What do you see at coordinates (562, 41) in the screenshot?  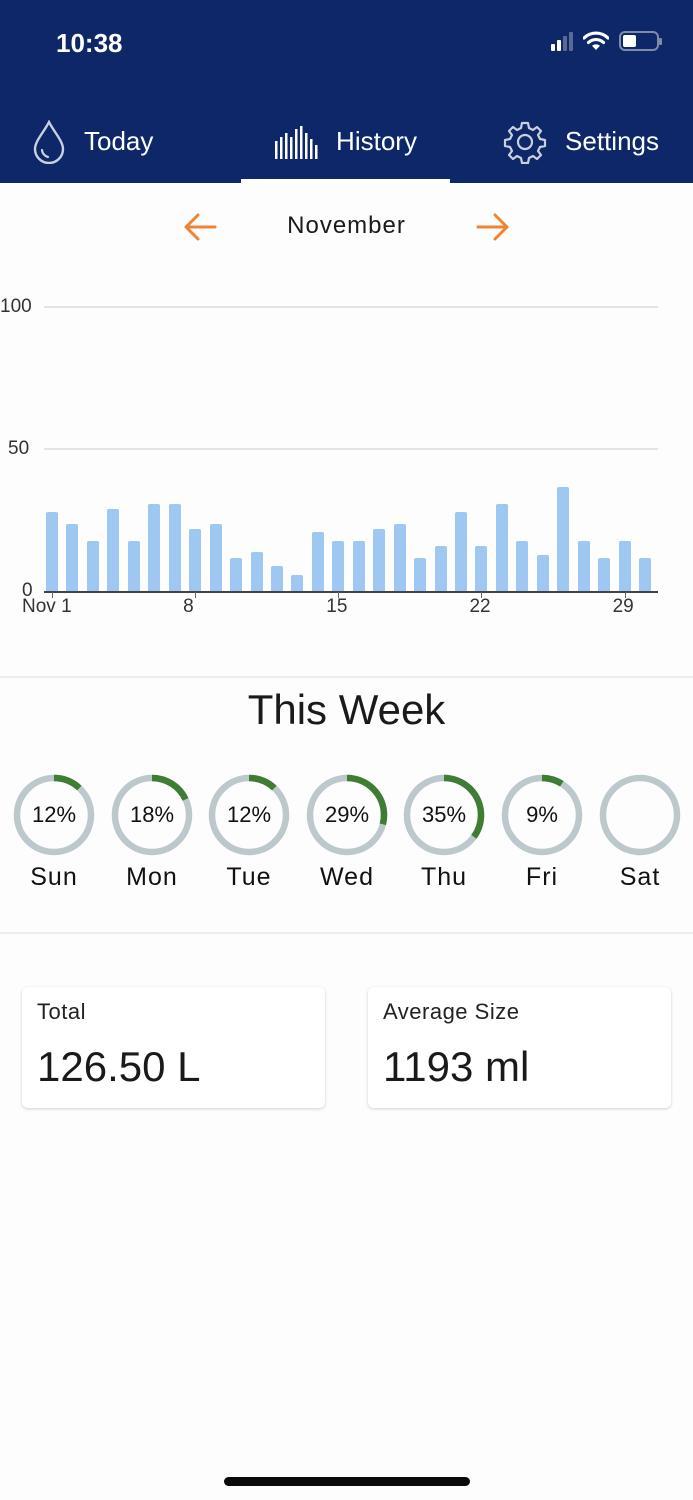 I see `cellular-signal-icon` at bounding box center [562, 41].